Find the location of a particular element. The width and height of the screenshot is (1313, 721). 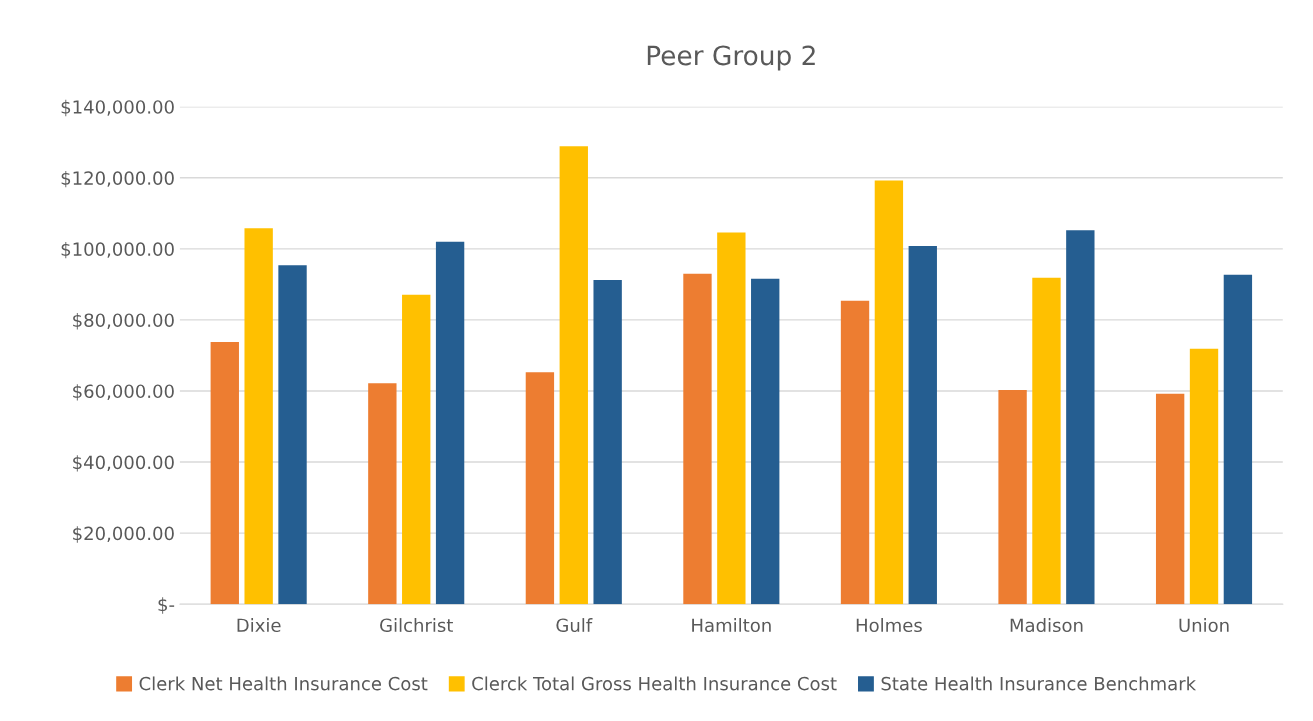

legend-label: Clerck Total Gross Health Insurance Cost is located at coordinates (654, 683).